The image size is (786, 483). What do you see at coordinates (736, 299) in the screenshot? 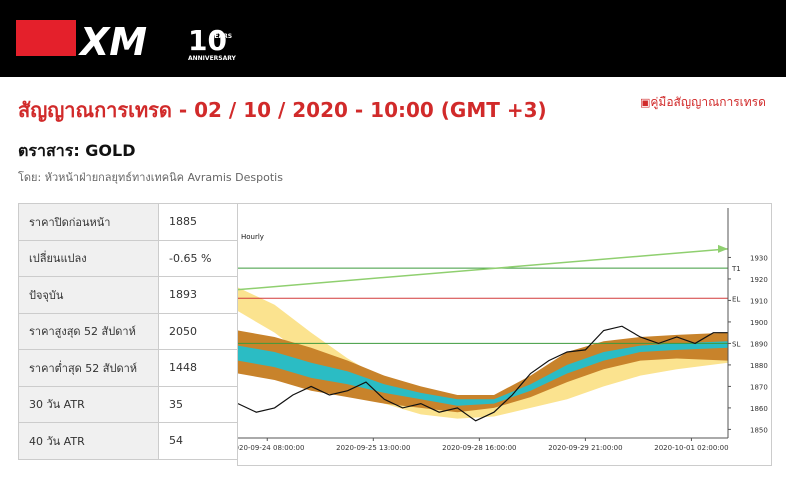
I see `level-label: EL` at bounding box center [736, 299].